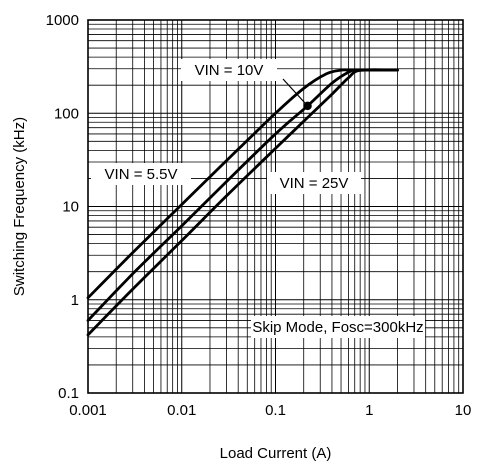 Image resolution: width=479 pixels, height=466 pixels. What do you see at coordinates (68, 393) in the screenshot?
I see `y-tick-label: 0.1` at bounding box center [68, 393].